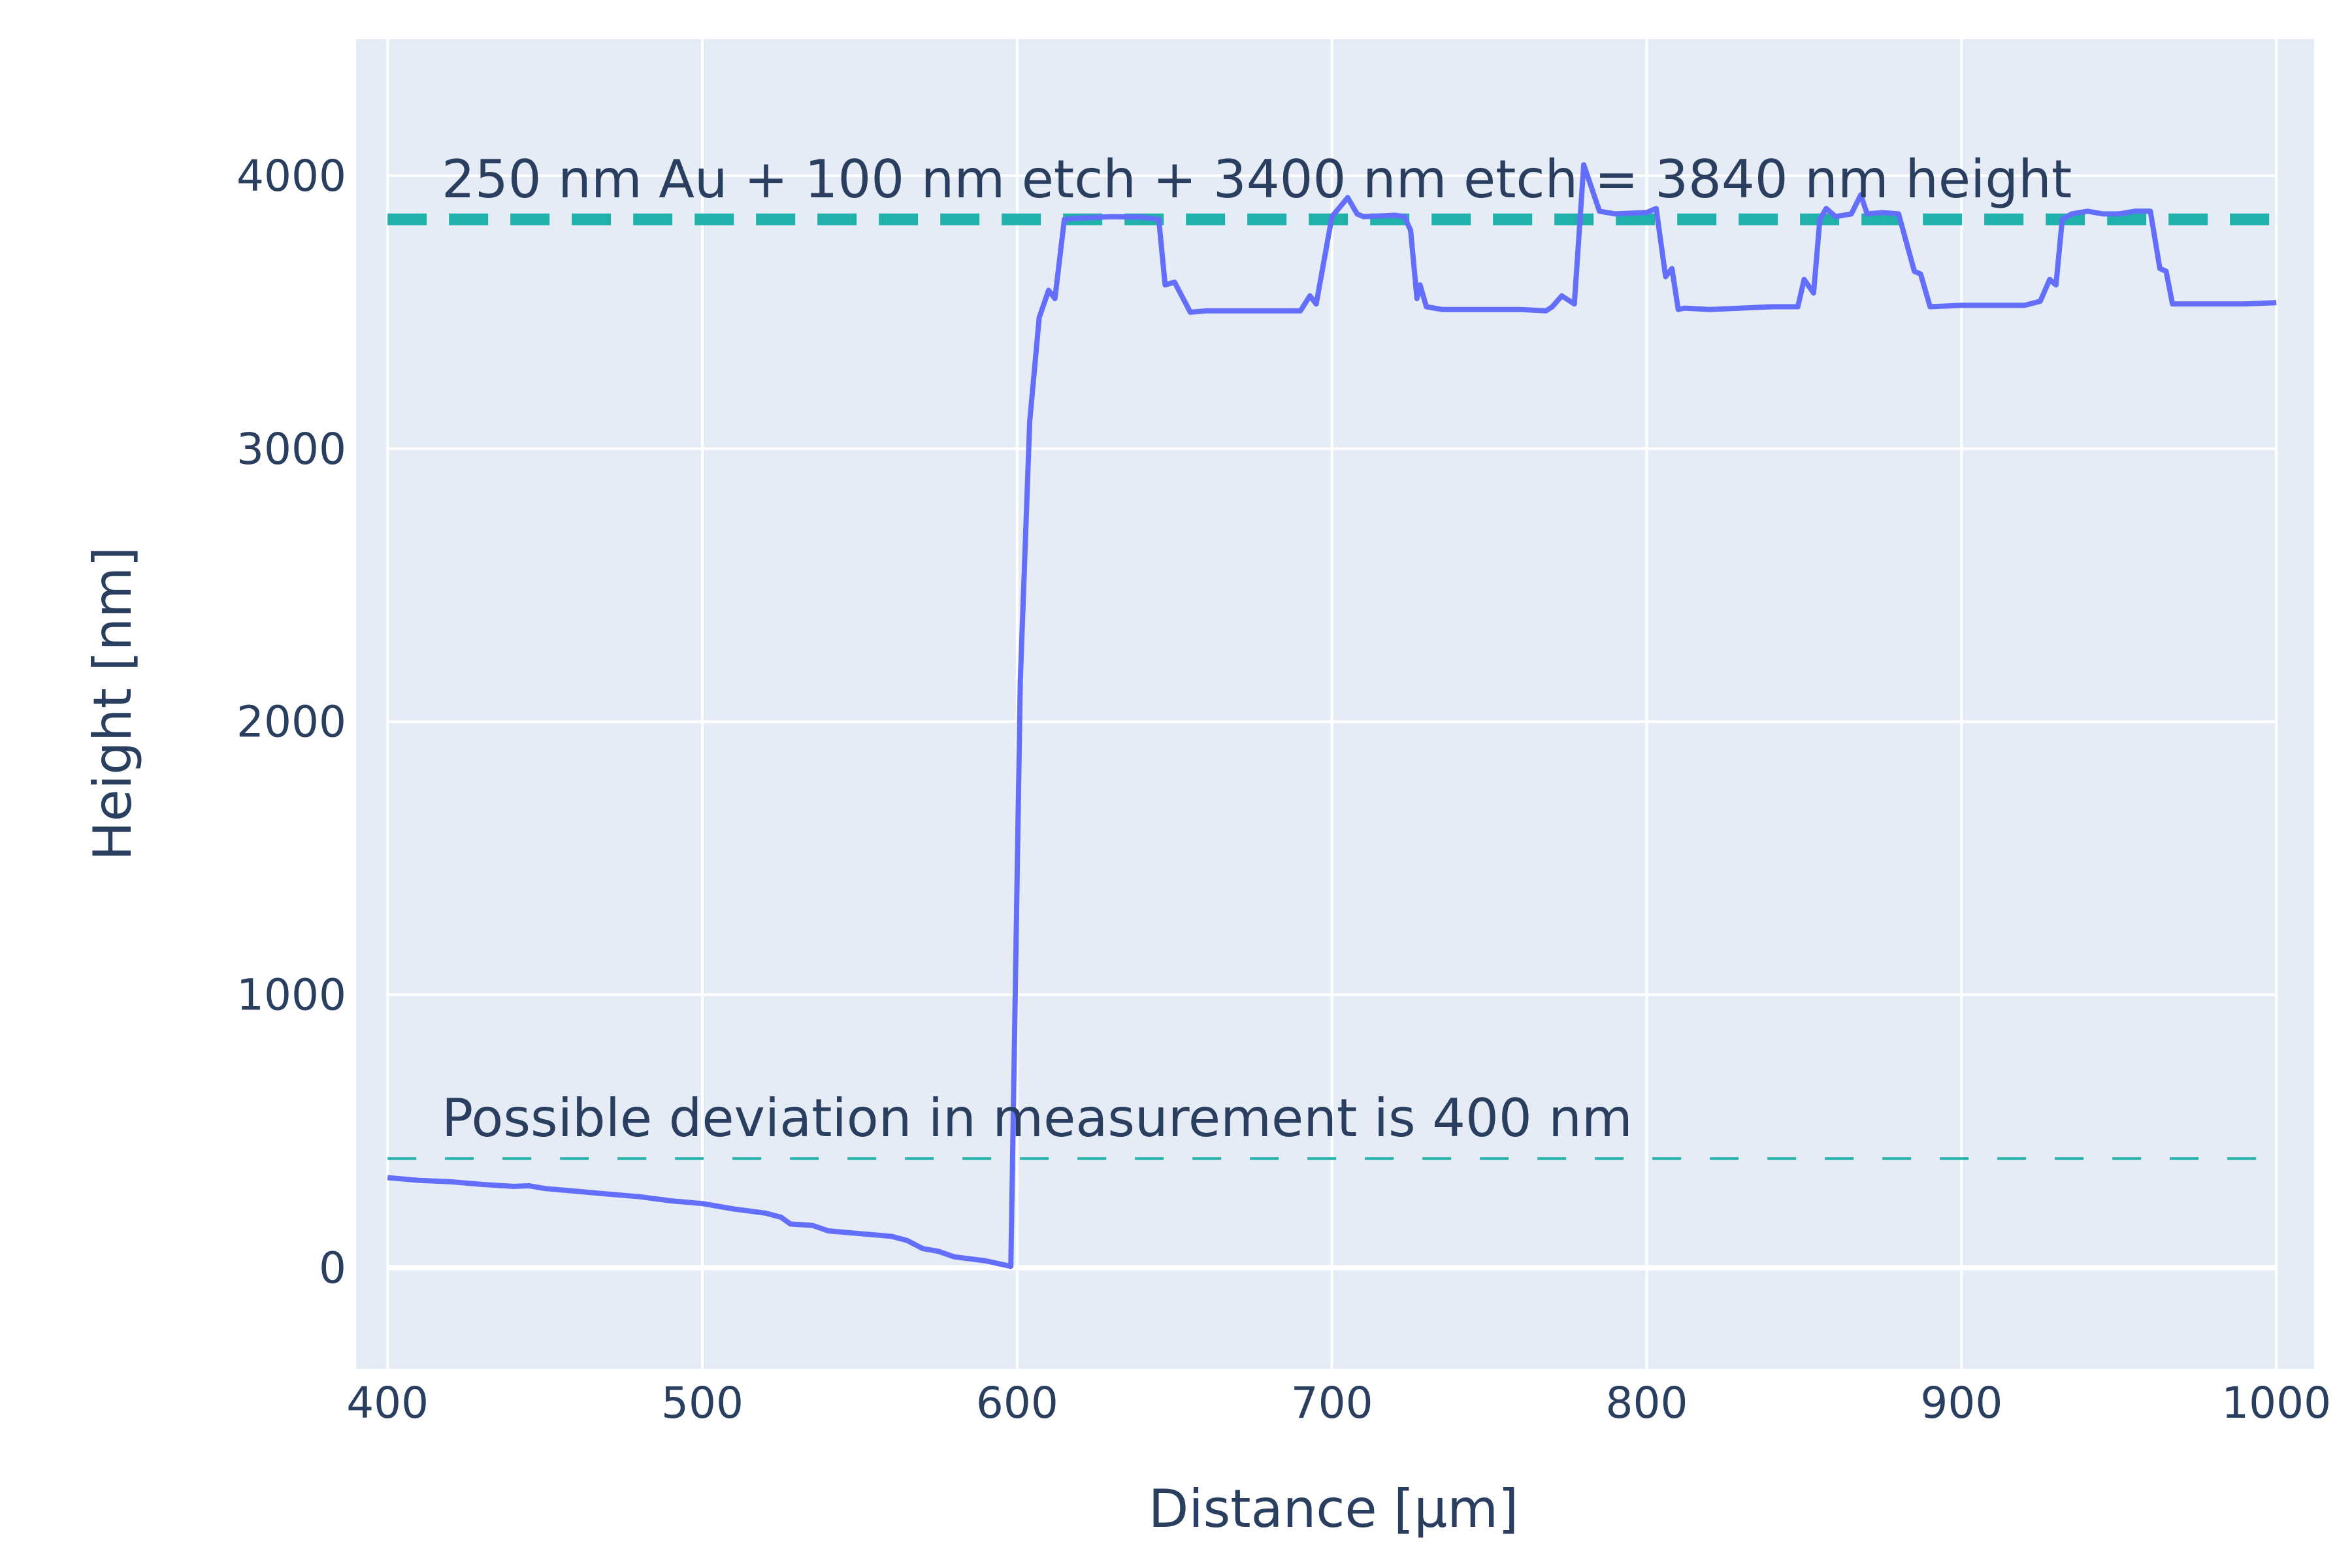 This screenshot has height=1568, width=2352. I want to click on x-tick-label: 700, so click(1332, 1403).